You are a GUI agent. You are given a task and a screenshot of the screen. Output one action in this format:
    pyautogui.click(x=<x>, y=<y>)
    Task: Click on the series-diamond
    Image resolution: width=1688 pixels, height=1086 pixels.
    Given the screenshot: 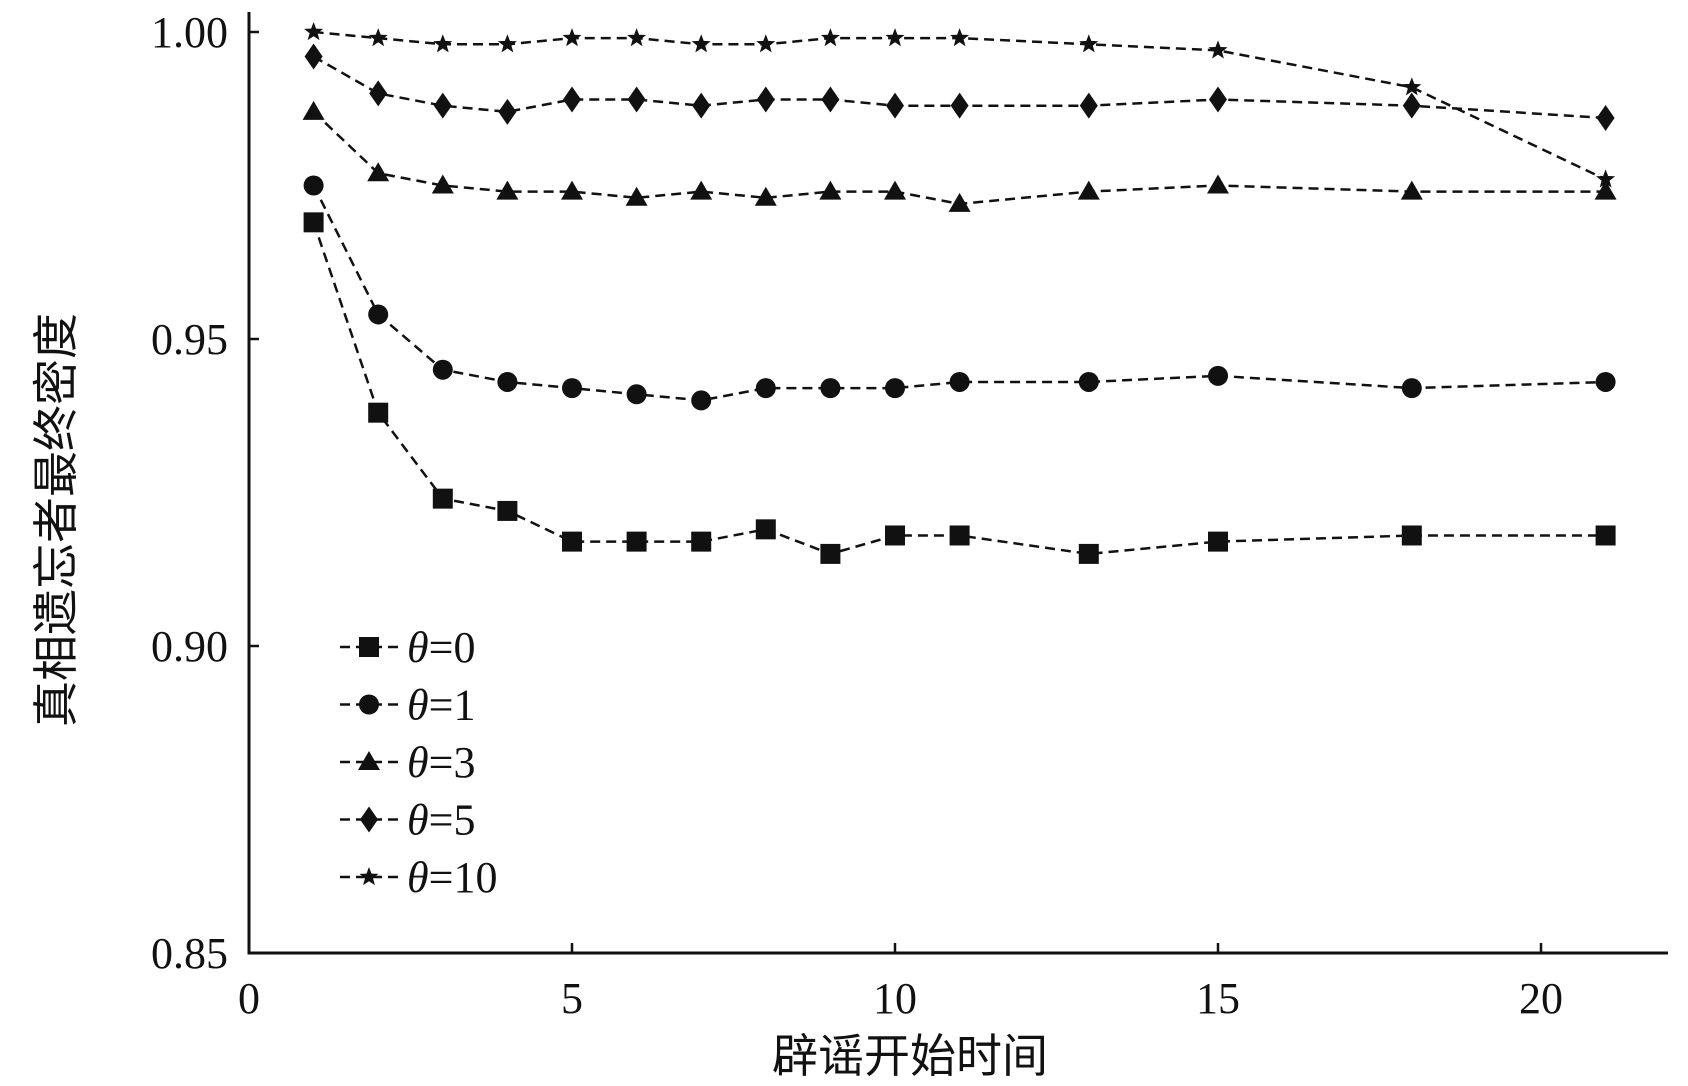 What is the action you would take?
    pyautogui.click(x=959, y=87)
    